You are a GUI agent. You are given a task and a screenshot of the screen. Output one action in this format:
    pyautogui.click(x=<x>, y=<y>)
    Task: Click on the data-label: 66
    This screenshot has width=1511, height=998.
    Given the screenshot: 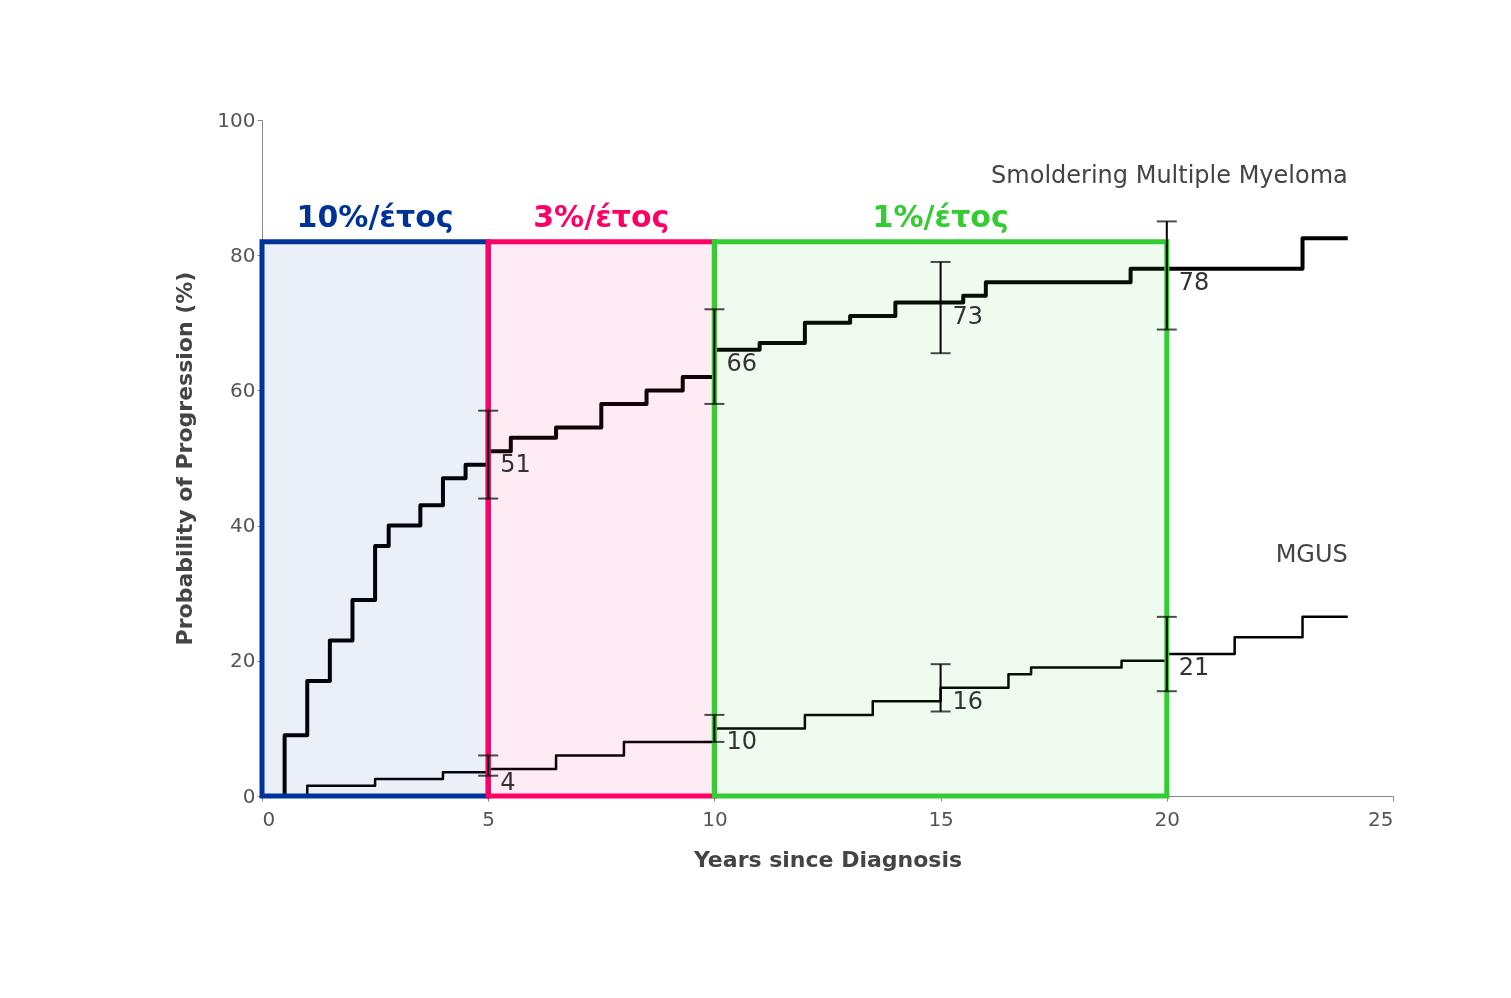 What is the action you would take?
    pyautogui.click(x=741, y=362)
    